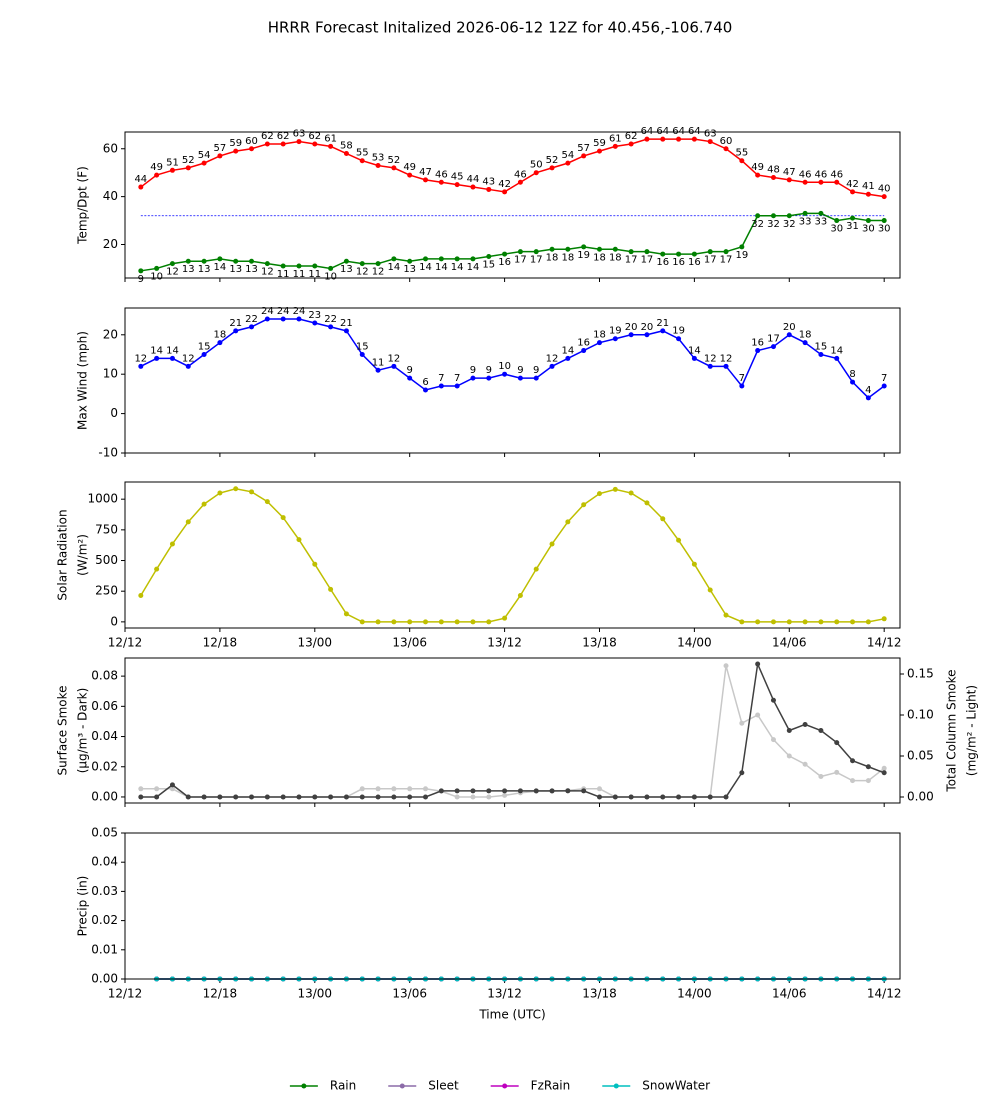 The width and height of the screenshot is (1000, 1100). What do you see at coordinates (346, 146) in the screenshot?
I see `data-label: 58` at bounding box center [346, 146].